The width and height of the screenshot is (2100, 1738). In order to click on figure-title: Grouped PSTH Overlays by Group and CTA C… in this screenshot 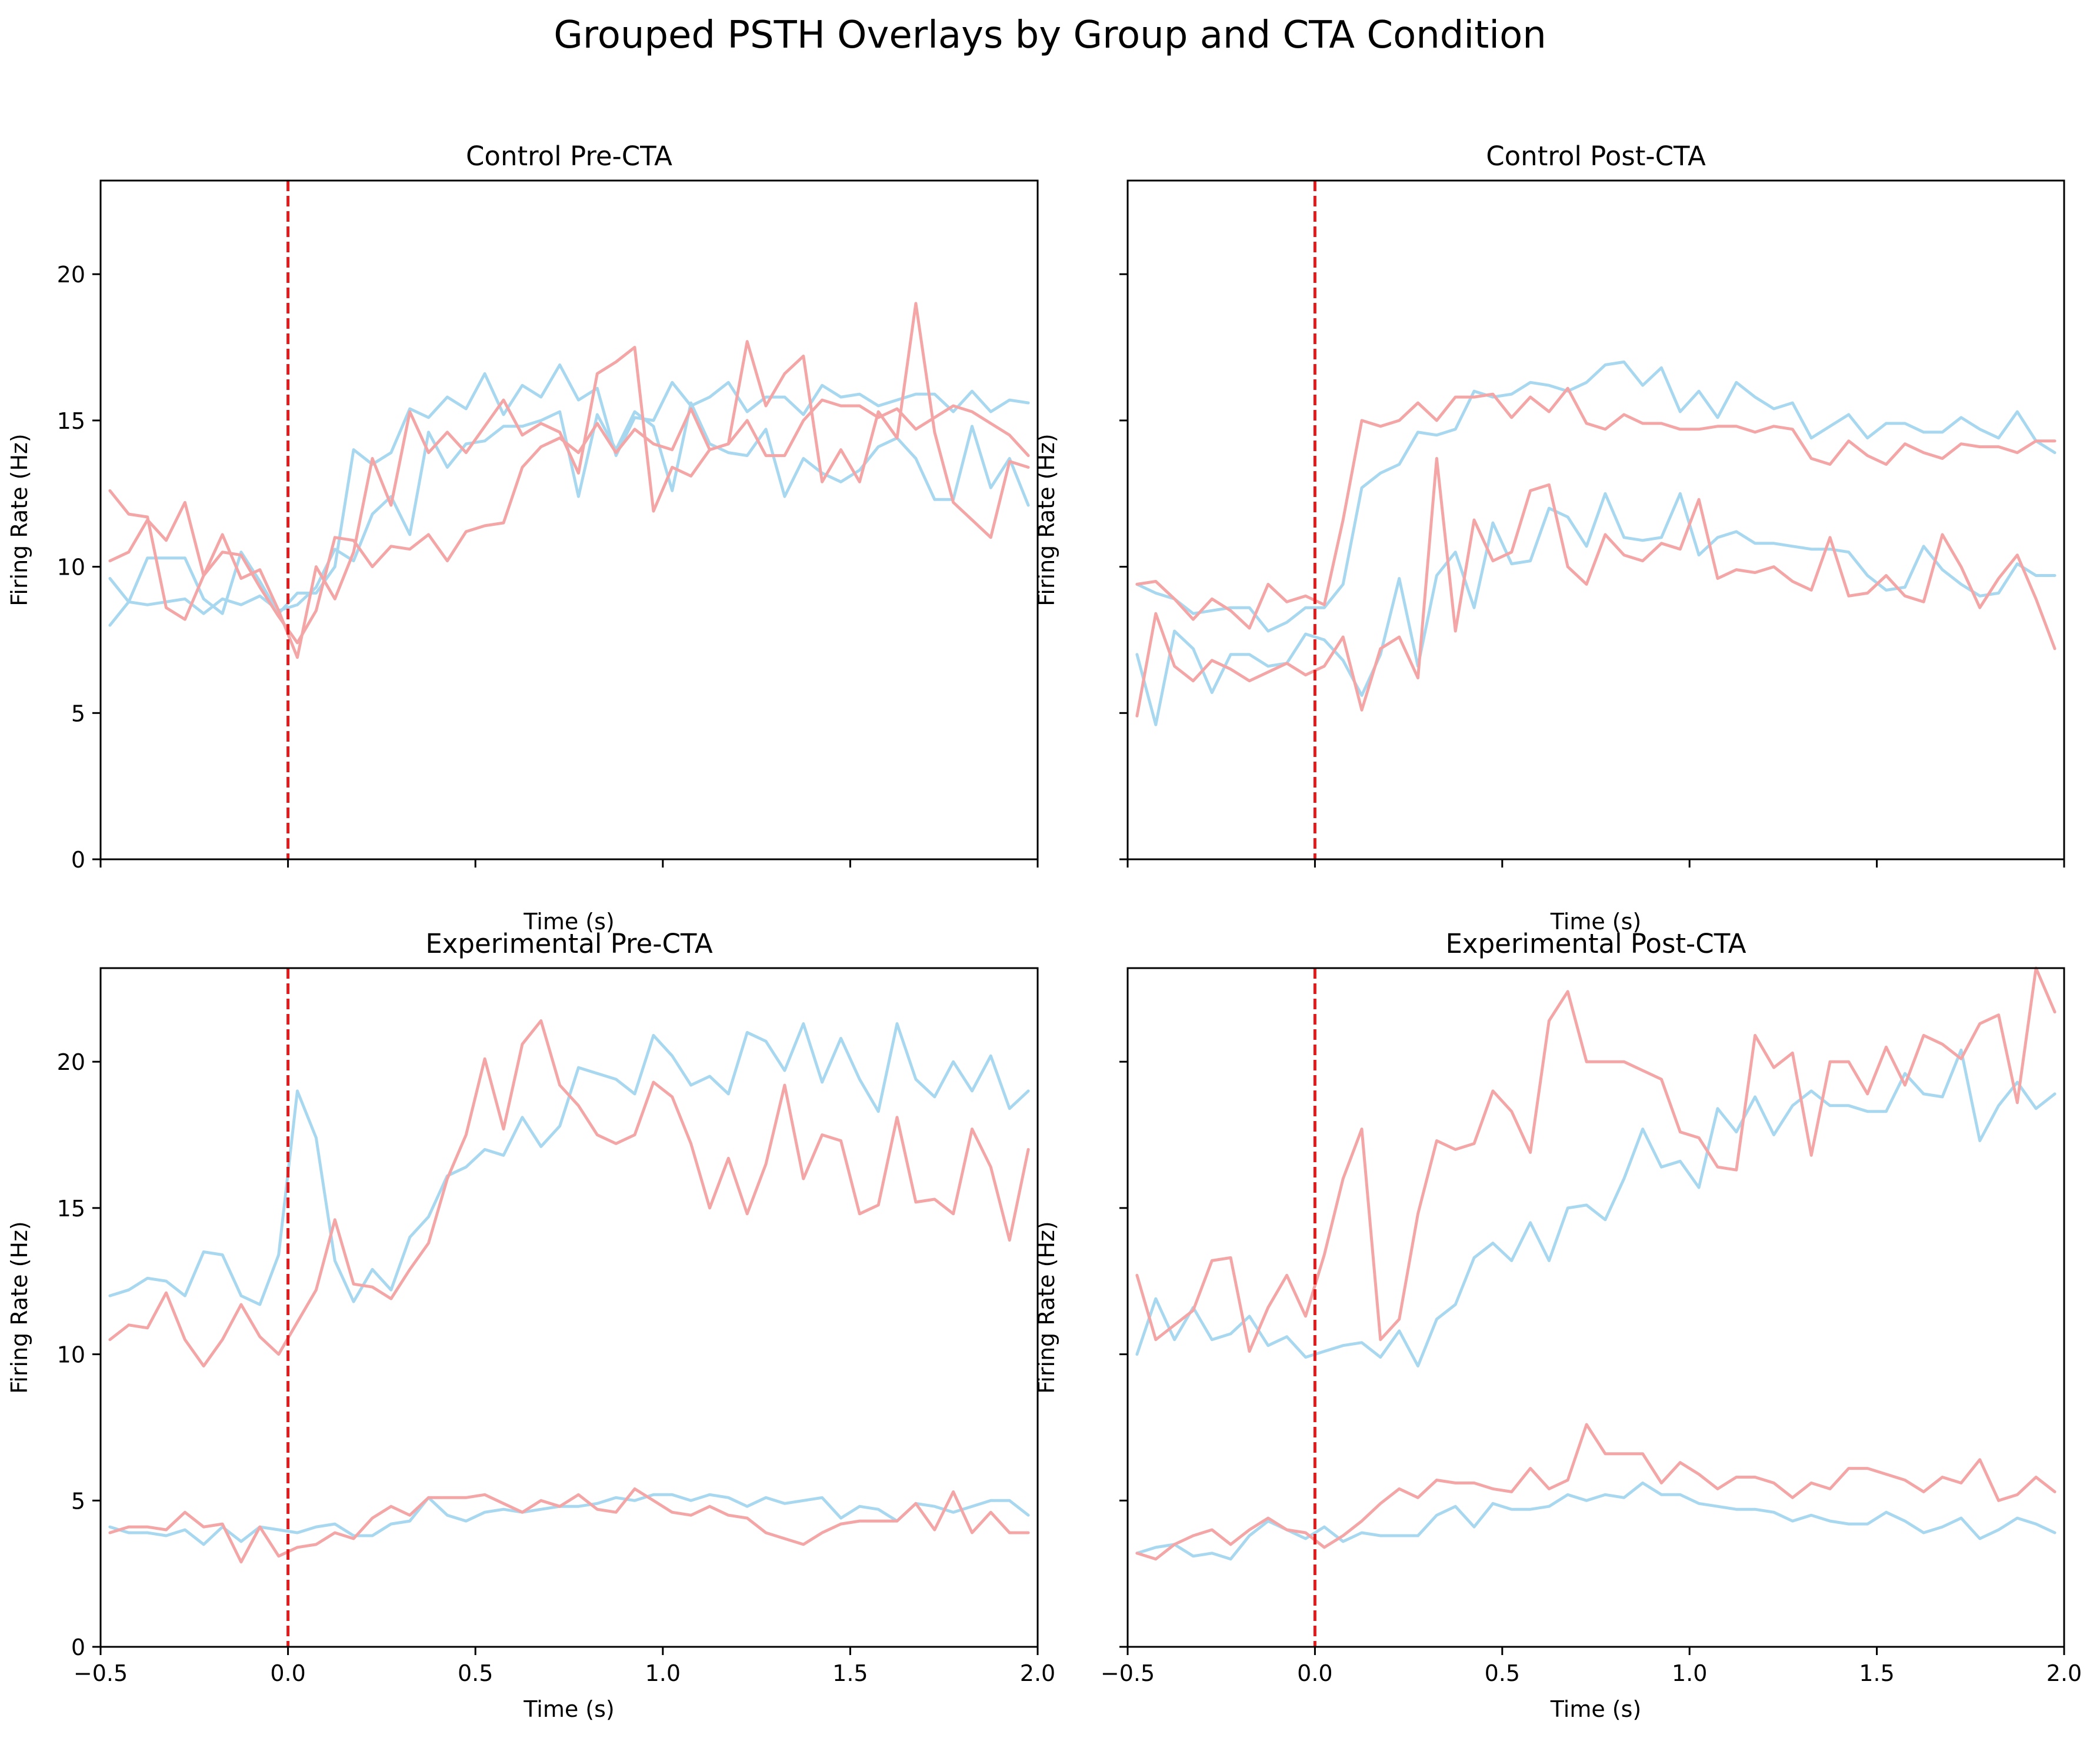, I will do `click(1050, 35)`.